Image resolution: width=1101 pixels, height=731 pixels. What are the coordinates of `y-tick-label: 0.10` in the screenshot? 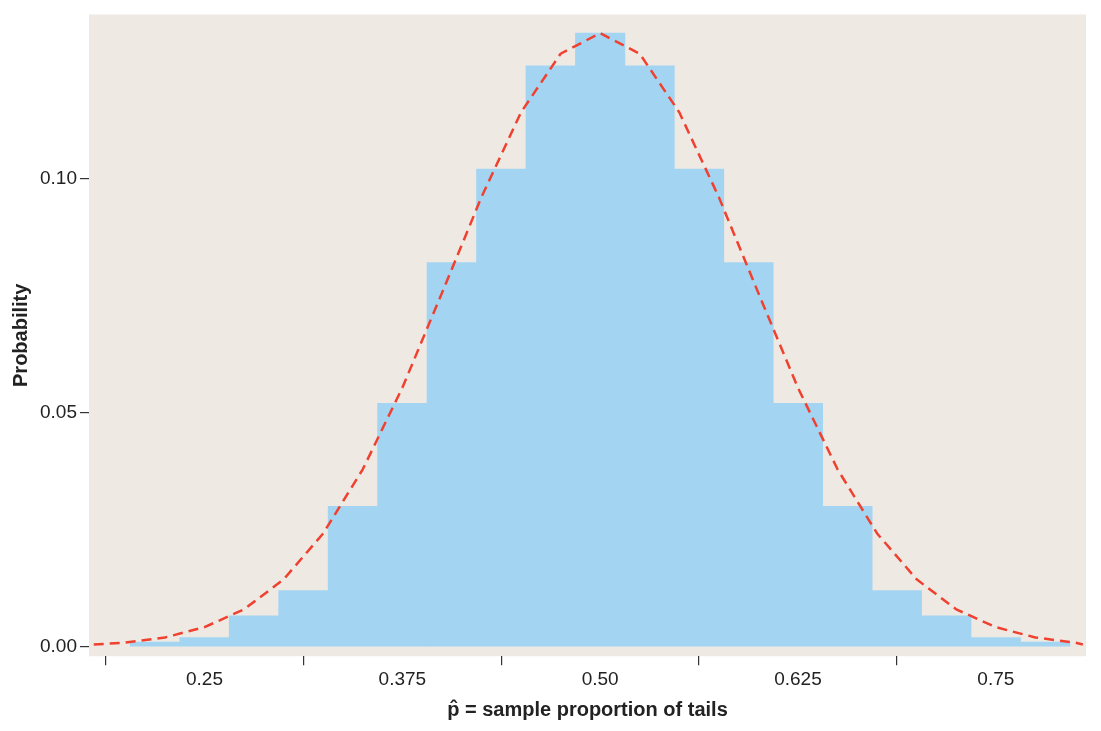 It's located at (58, 177).